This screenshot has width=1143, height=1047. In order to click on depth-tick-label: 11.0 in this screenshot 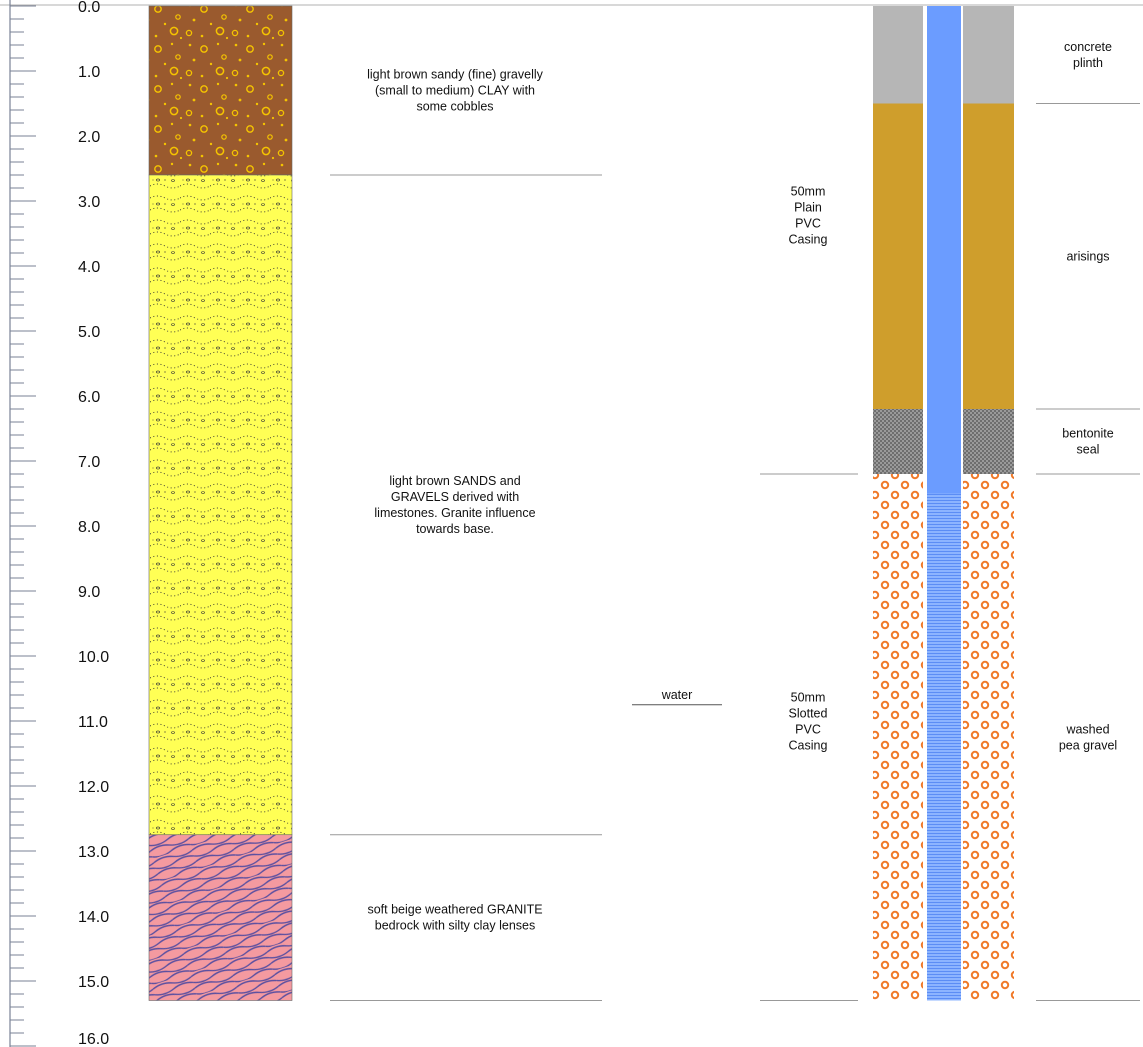, I will do `click(93, 722)`.